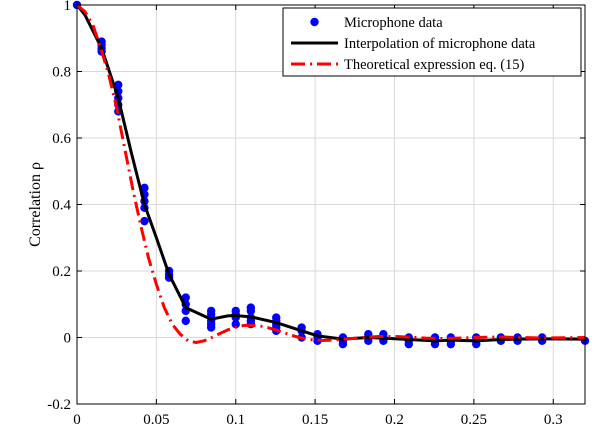 Image resolution: width=595 pixels, height=440 pixels. I want to click on x-tick-label: 0.05, so click(156, 420).